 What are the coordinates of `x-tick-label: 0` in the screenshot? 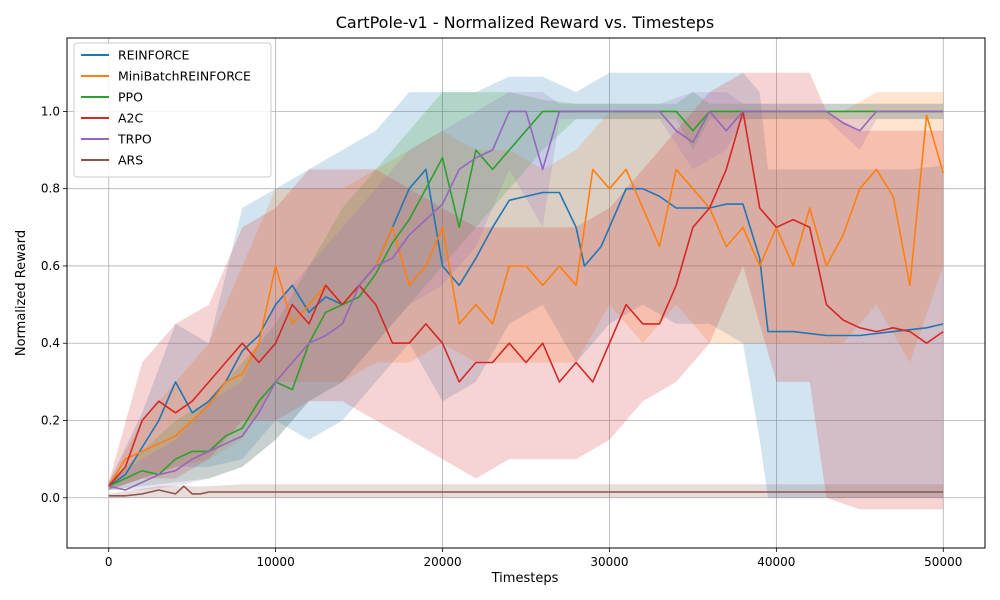 It's located at (109, 562).